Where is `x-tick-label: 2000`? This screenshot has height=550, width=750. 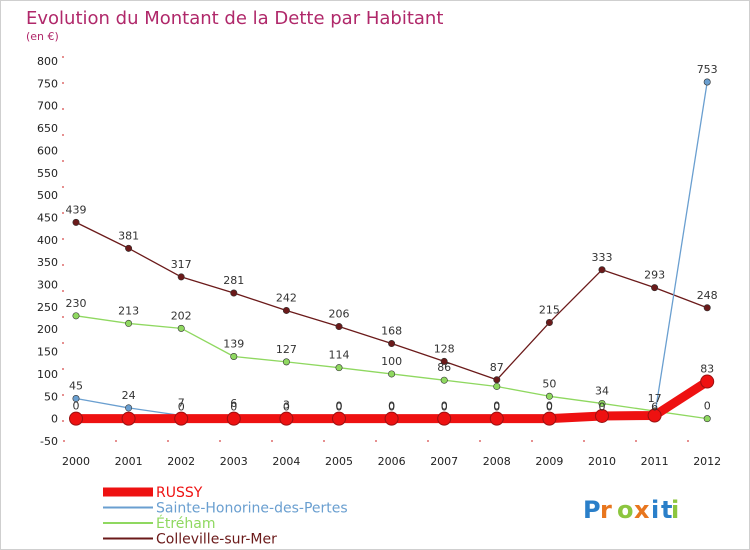 x-tick-label: 2000 is located at coordinates (76, 461).